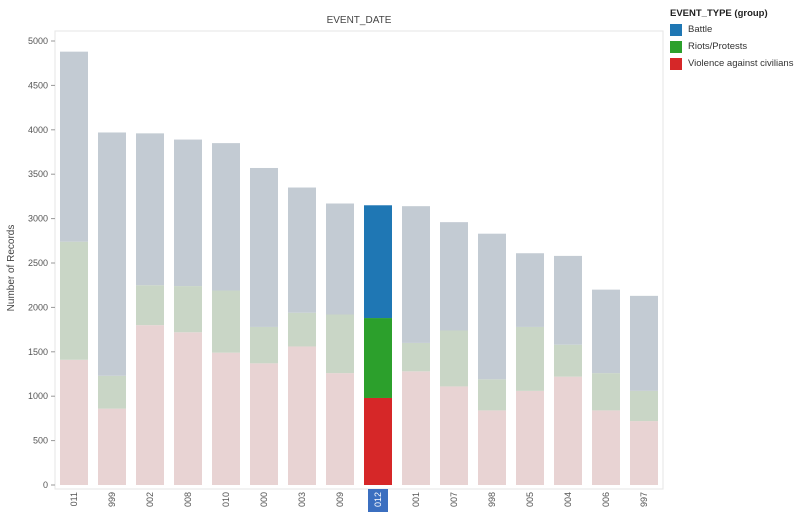 This screenshot has width=811, height=512. I want to click on y-tick-label: 1000, so click(38, 396).